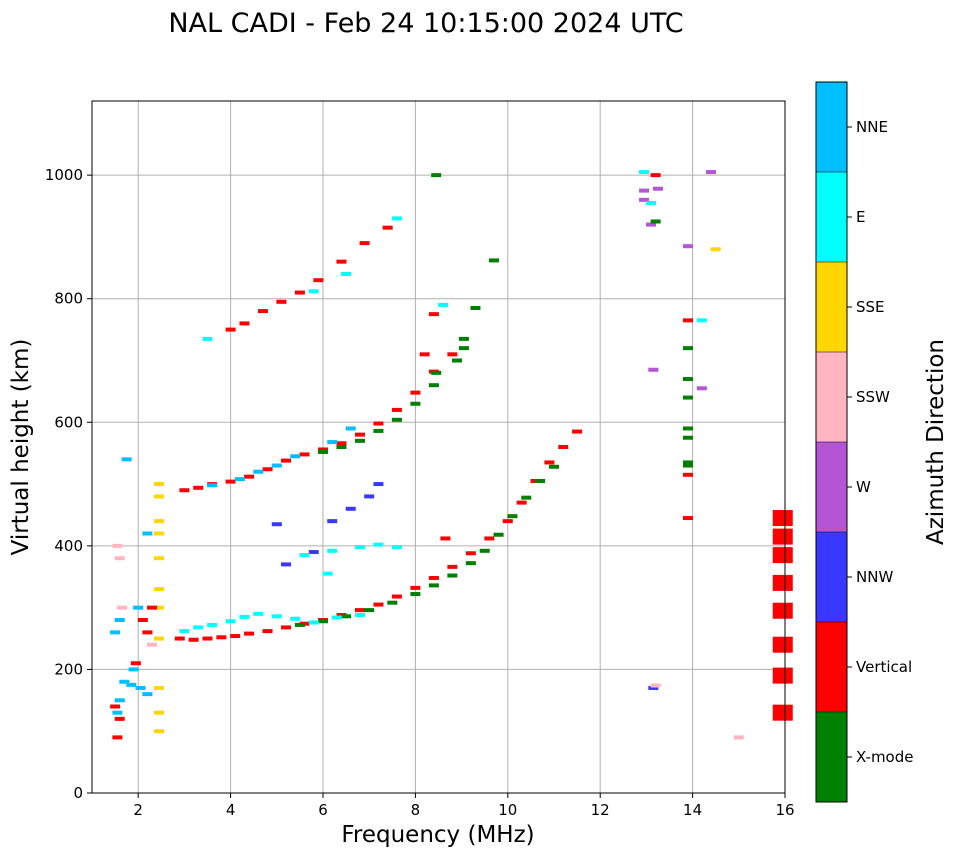 Image resolution: width=958 pixels, height=857 pixels. Describe the element at coordinates (784, 810) in the screenshot. I see `x-tick-label: 16` at that location.